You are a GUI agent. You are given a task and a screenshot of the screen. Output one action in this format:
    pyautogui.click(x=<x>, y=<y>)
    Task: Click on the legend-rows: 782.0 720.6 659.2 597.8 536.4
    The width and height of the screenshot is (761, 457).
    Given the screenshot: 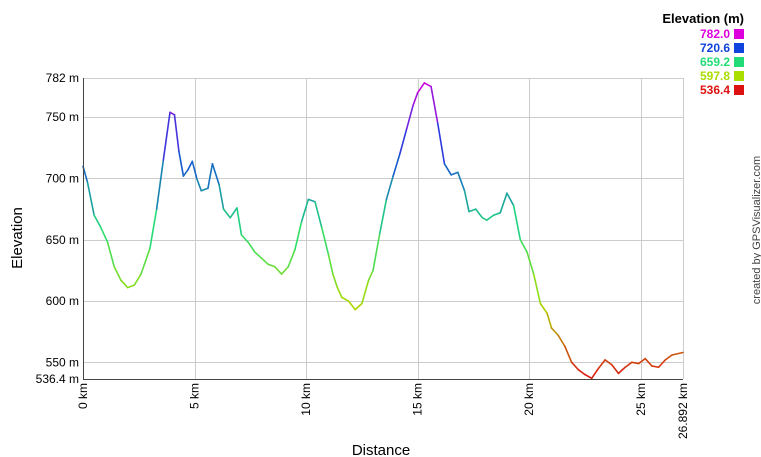 What is the action you would take?
    pyautogui.click(x=703, y=62)
    